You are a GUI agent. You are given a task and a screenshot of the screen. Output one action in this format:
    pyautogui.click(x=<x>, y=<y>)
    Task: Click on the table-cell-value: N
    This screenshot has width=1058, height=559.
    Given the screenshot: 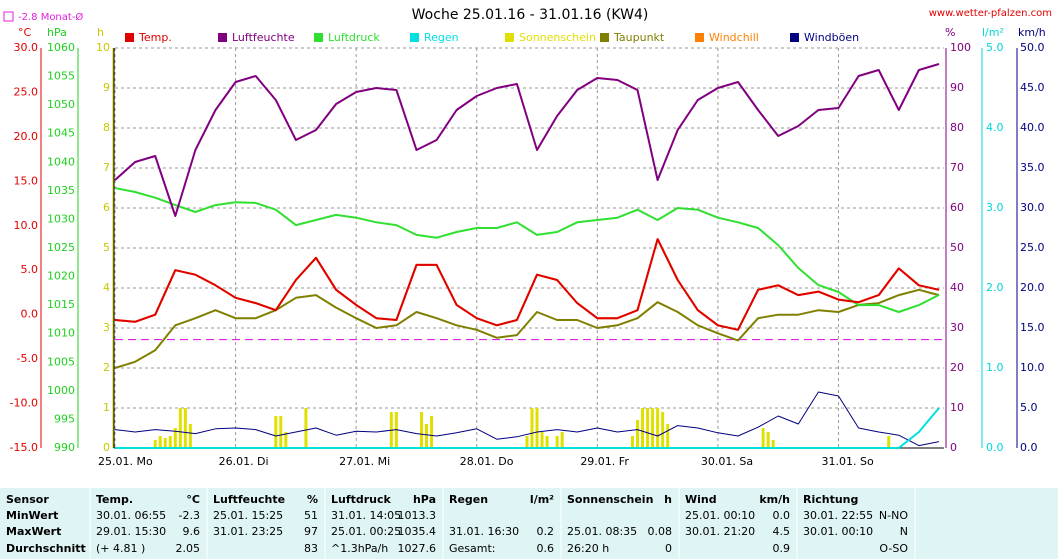 What is the action you would take?
    pyautogui.click(x=904, y=531)
    